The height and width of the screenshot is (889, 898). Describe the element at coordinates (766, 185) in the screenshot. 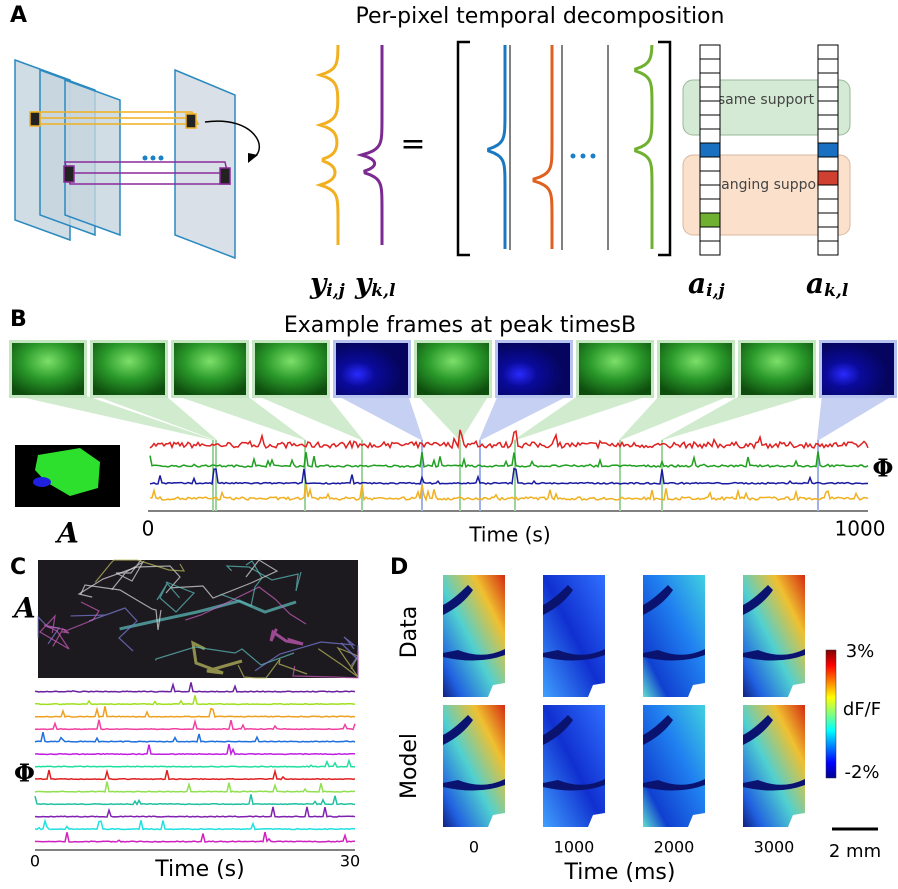

I see `box-label: changing support` at that location.